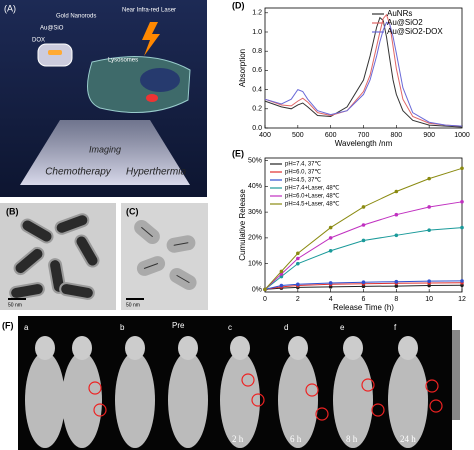 This screenshot has width=474, height=450. I want to click on mouse-label: d, so click(286, 327).